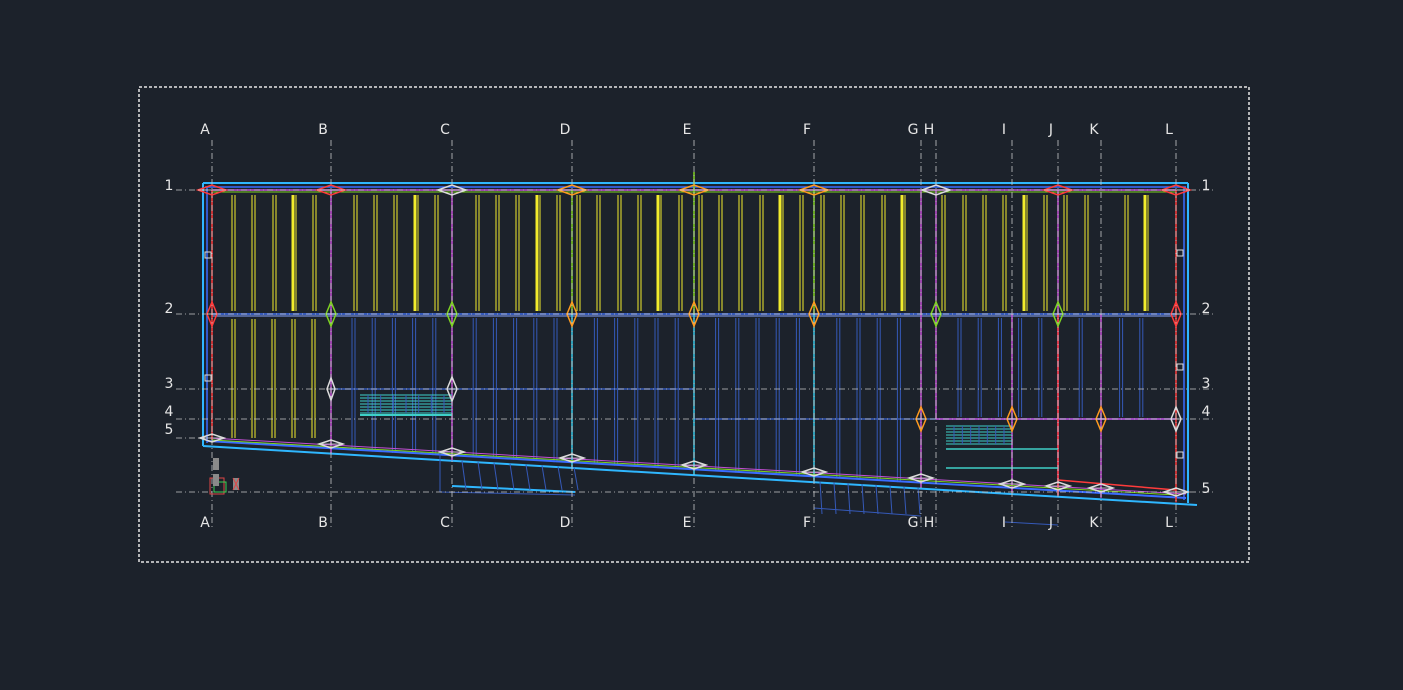 The image size is (1403, 690). I want to click on grid-label-right-4: 4, so click(1206, 412).